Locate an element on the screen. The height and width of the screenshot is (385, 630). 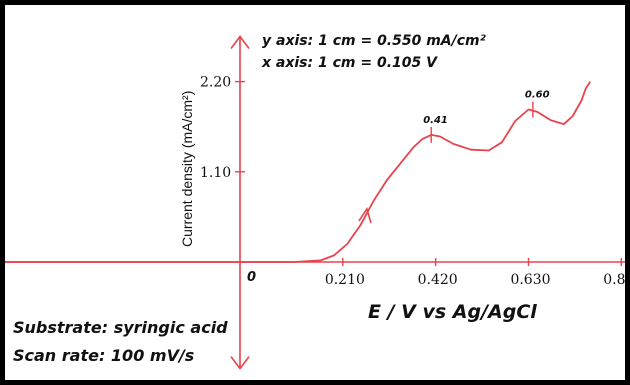
x-tick-label: 0 is located at coordinates (251, 277).